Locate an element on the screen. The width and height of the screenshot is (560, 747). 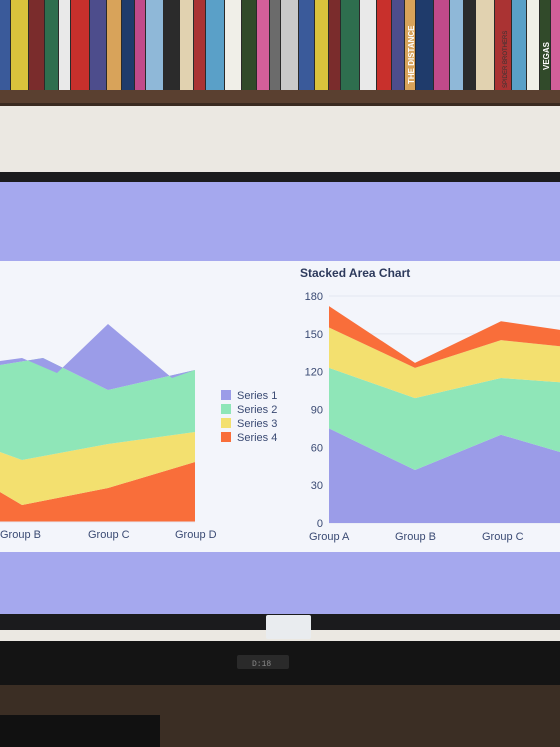
soundbar-display-text: D:18 is located at coordinates (261, 664).